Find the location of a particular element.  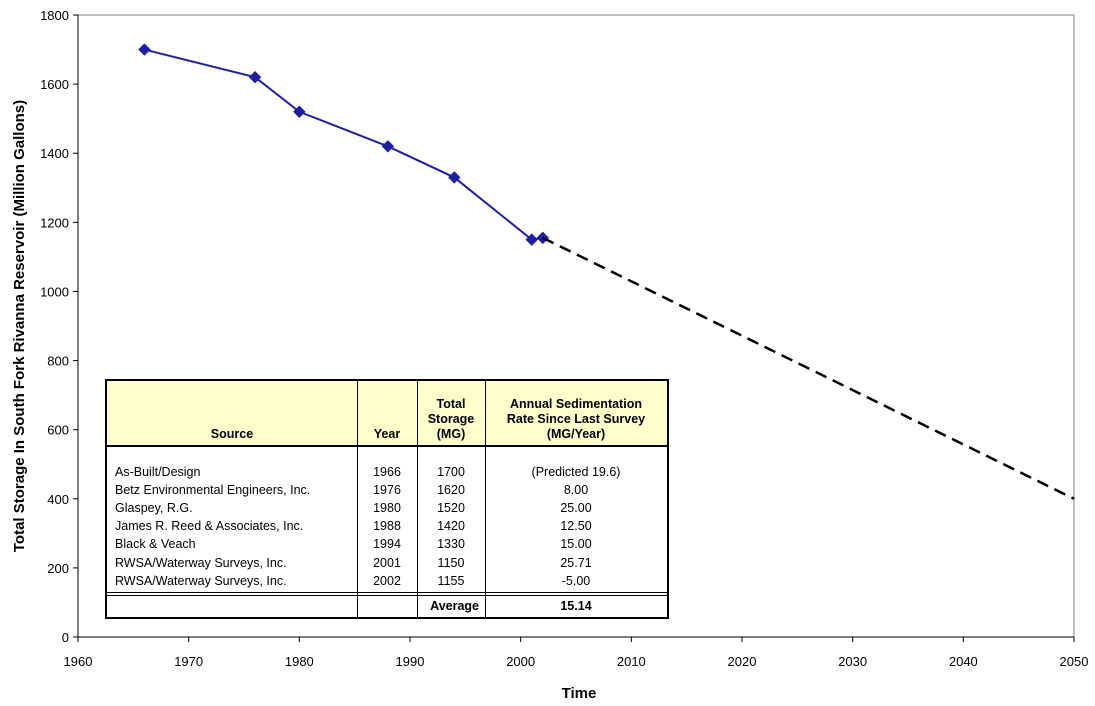

cell-source: James R. Reed & Associates, Inc. is located at coordinates (209, 526).